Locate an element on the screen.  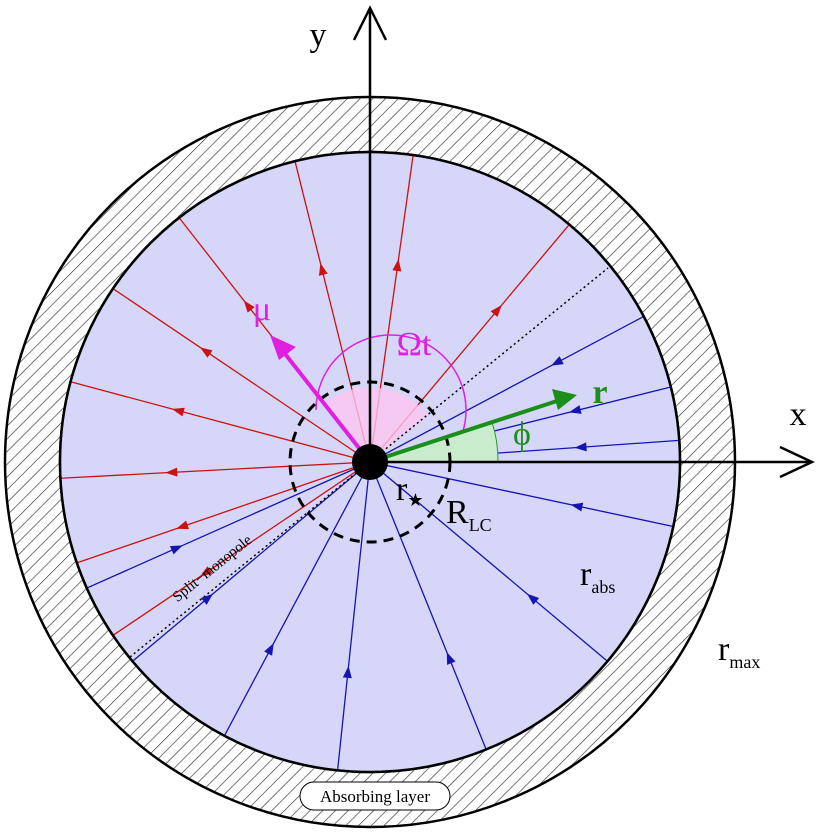
r-abs-label: rabs is located at coordinates (597, 576).